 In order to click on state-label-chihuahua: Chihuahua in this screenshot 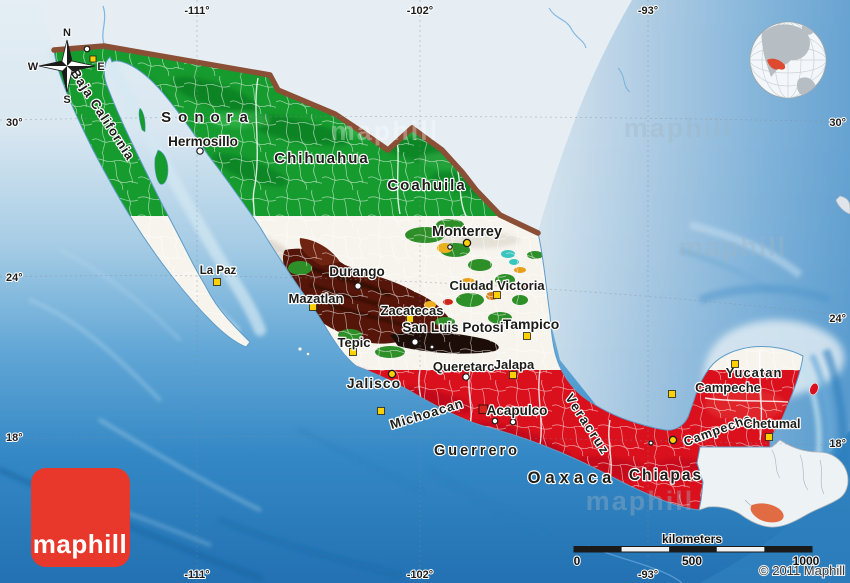, I will do `click(322, 158)`.